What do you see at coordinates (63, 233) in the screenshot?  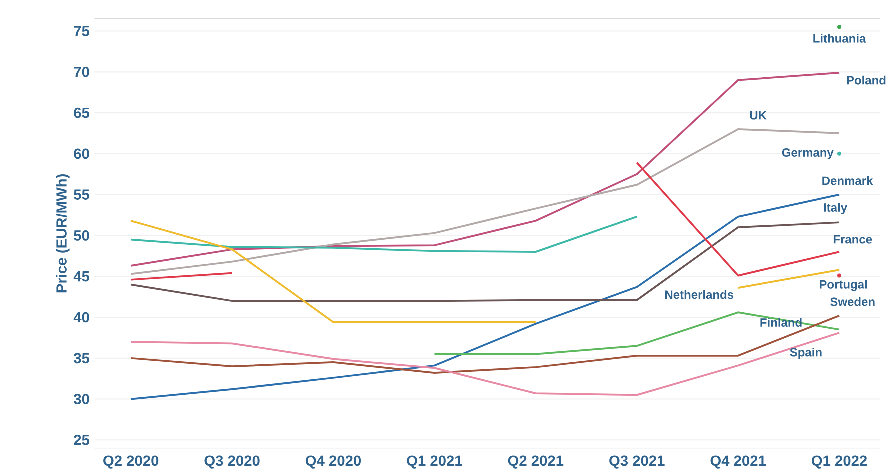 I see `y-axis-title: Price (EUR/MWh)` at bounding box center [63, 233].